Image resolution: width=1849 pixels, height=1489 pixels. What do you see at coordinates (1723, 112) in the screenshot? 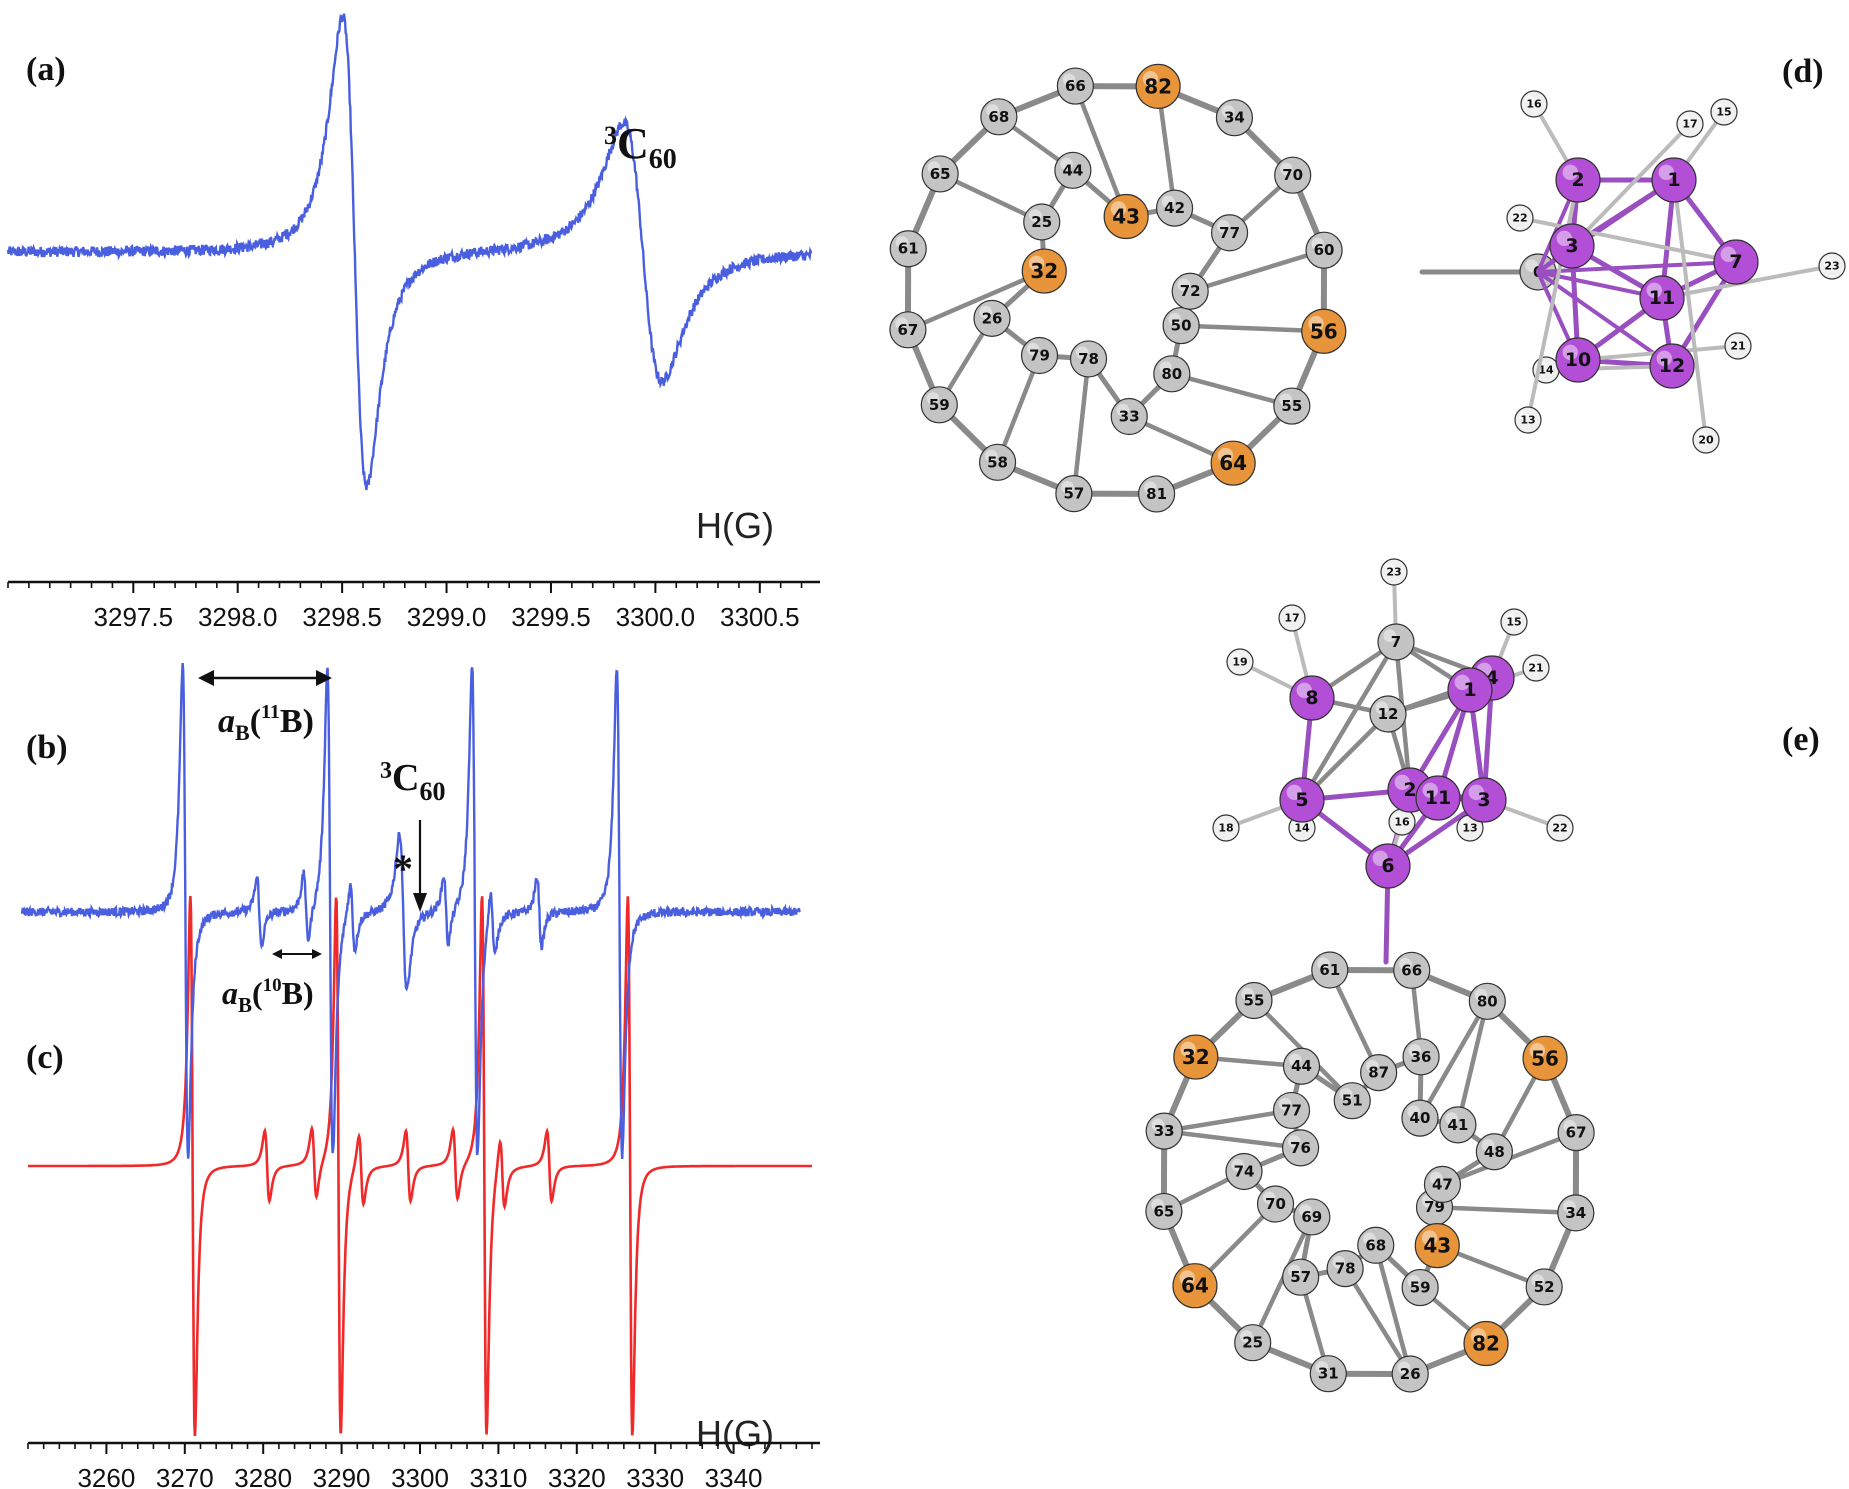
I see `svg-text: 15` at bounding box center [1723, 112].